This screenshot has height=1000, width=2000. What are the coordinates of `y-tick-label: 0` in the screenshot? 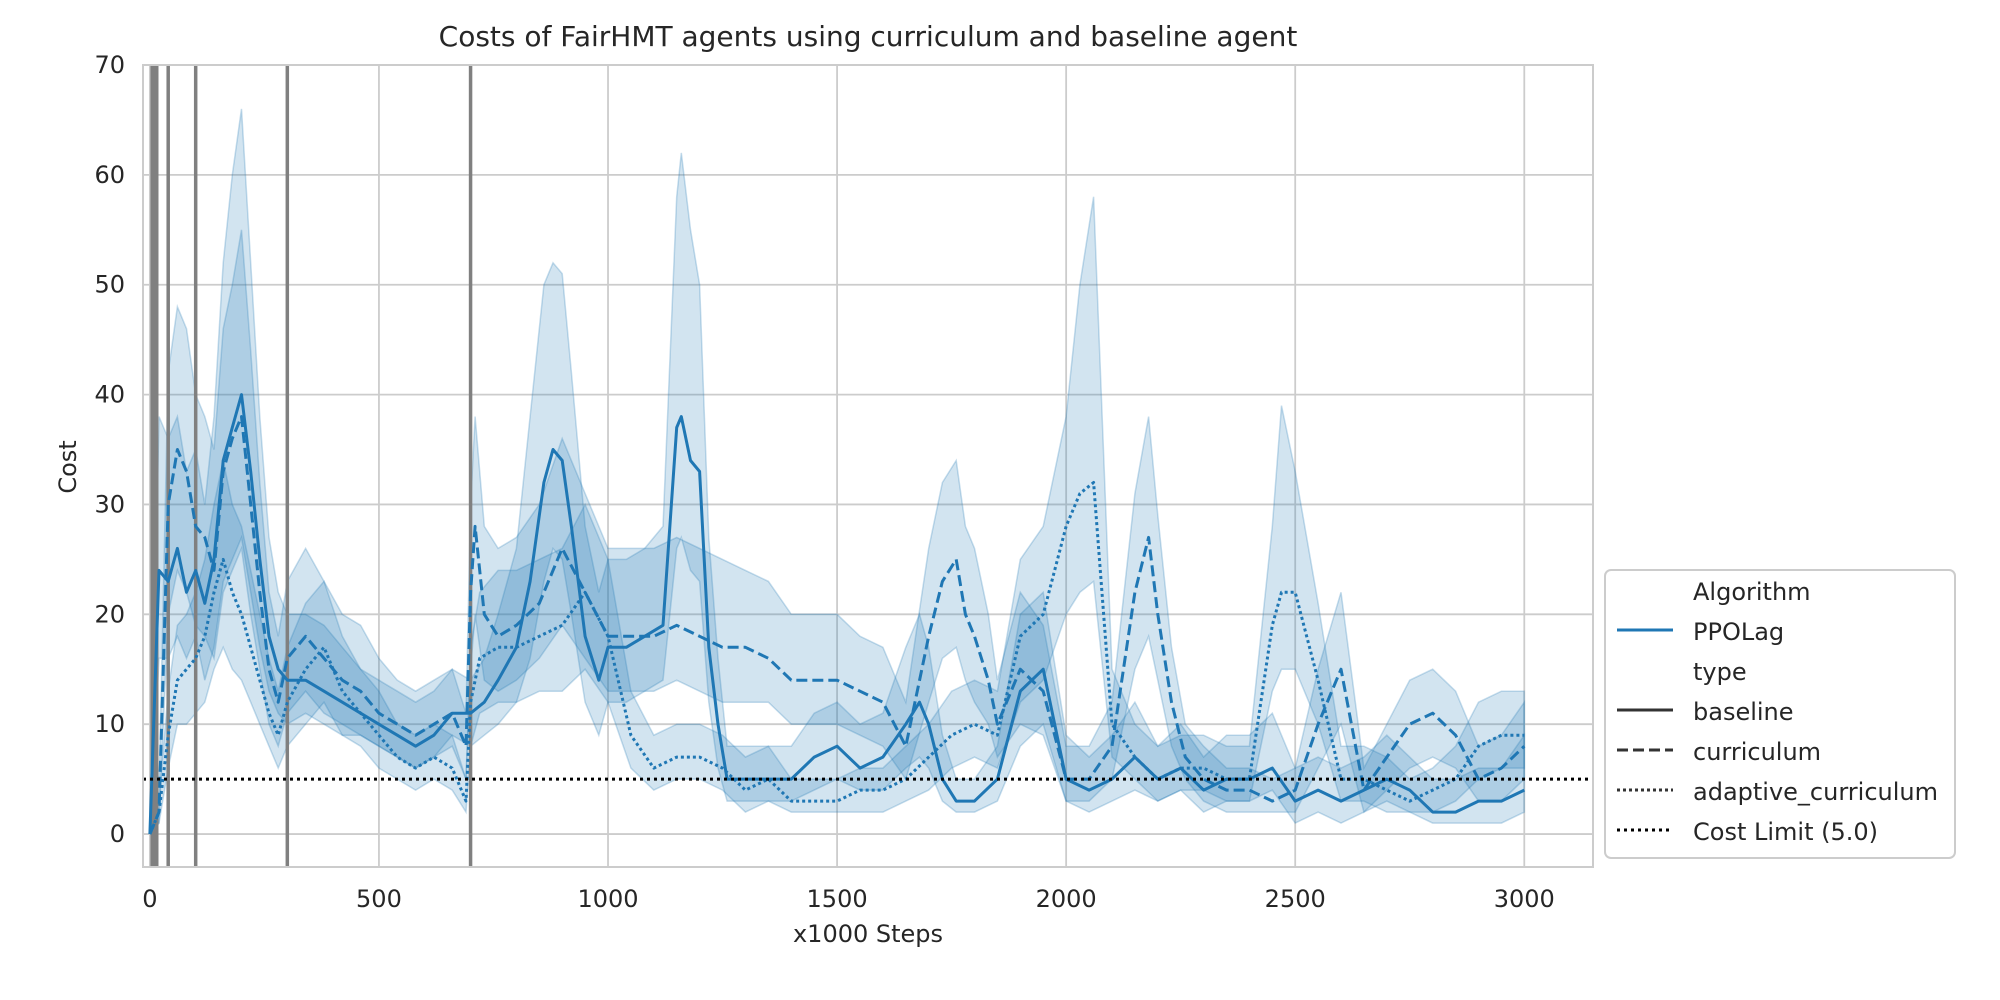 It's located at (117, 834).